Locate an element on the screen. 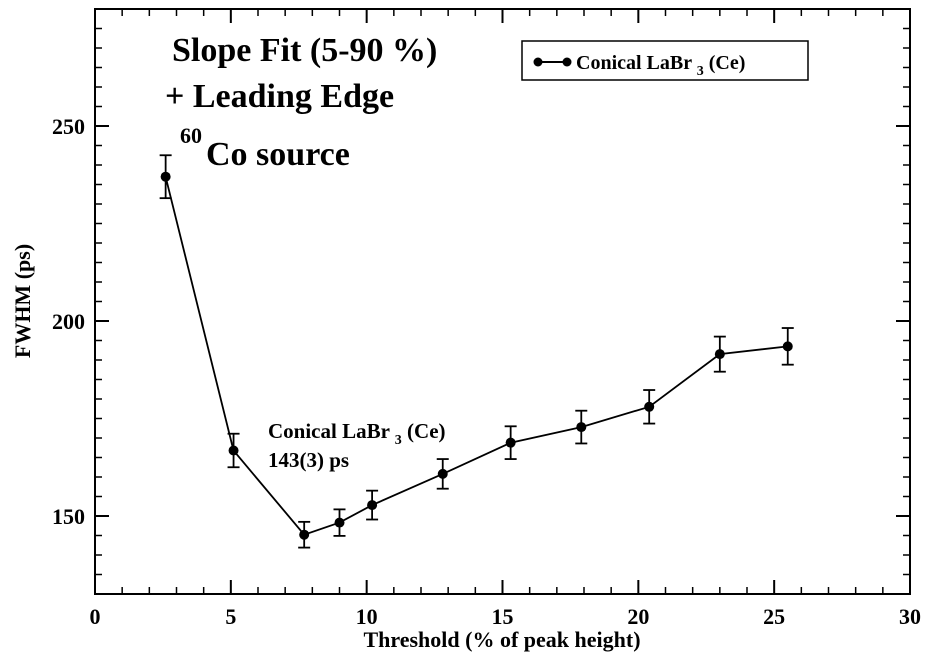 The height and width of the screenshot is (657, 927). x-axis-title: Threshold (% of peak height) is located at coordinates (501, 639).